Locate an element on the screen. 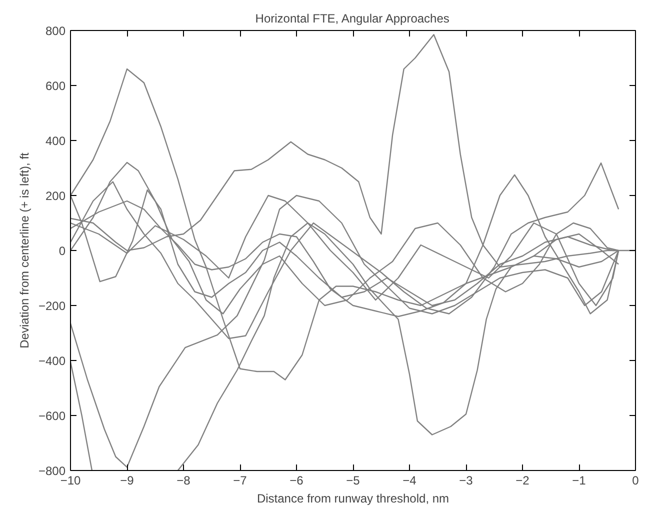 The height and width of the screenshot is (525, 656). y-tick-label: −600 is located at coordinates (52, 416).